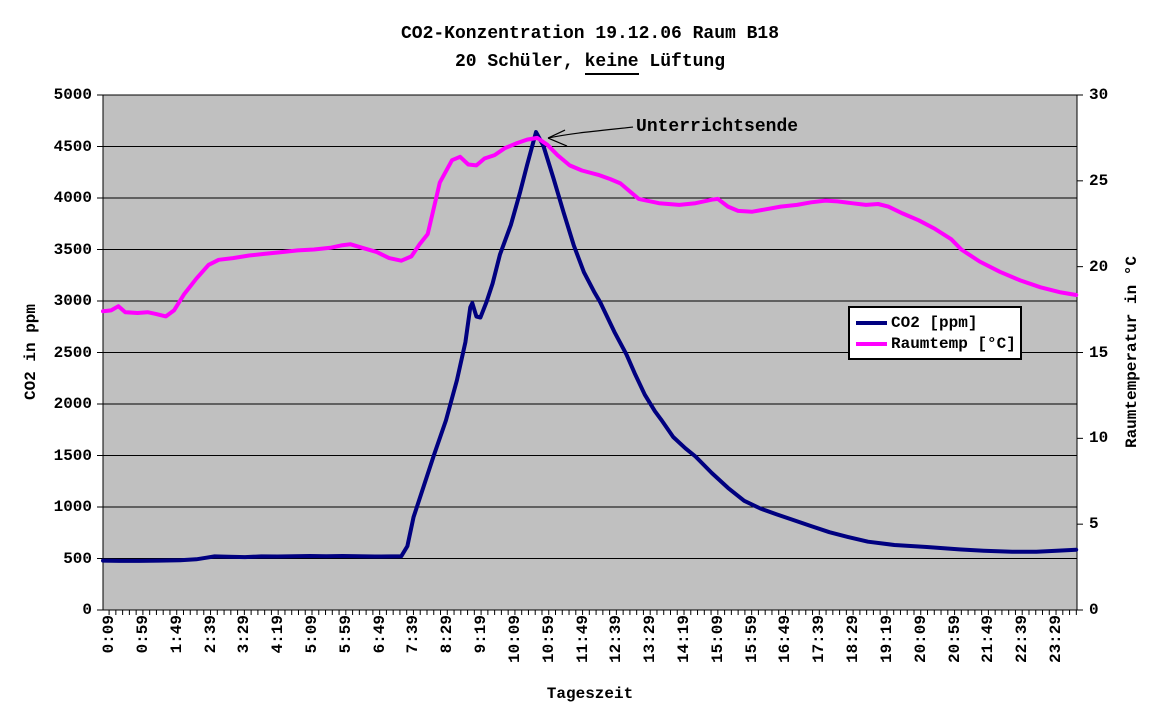  I want to click on x-tick-label: 7:39, so click(413, 634).